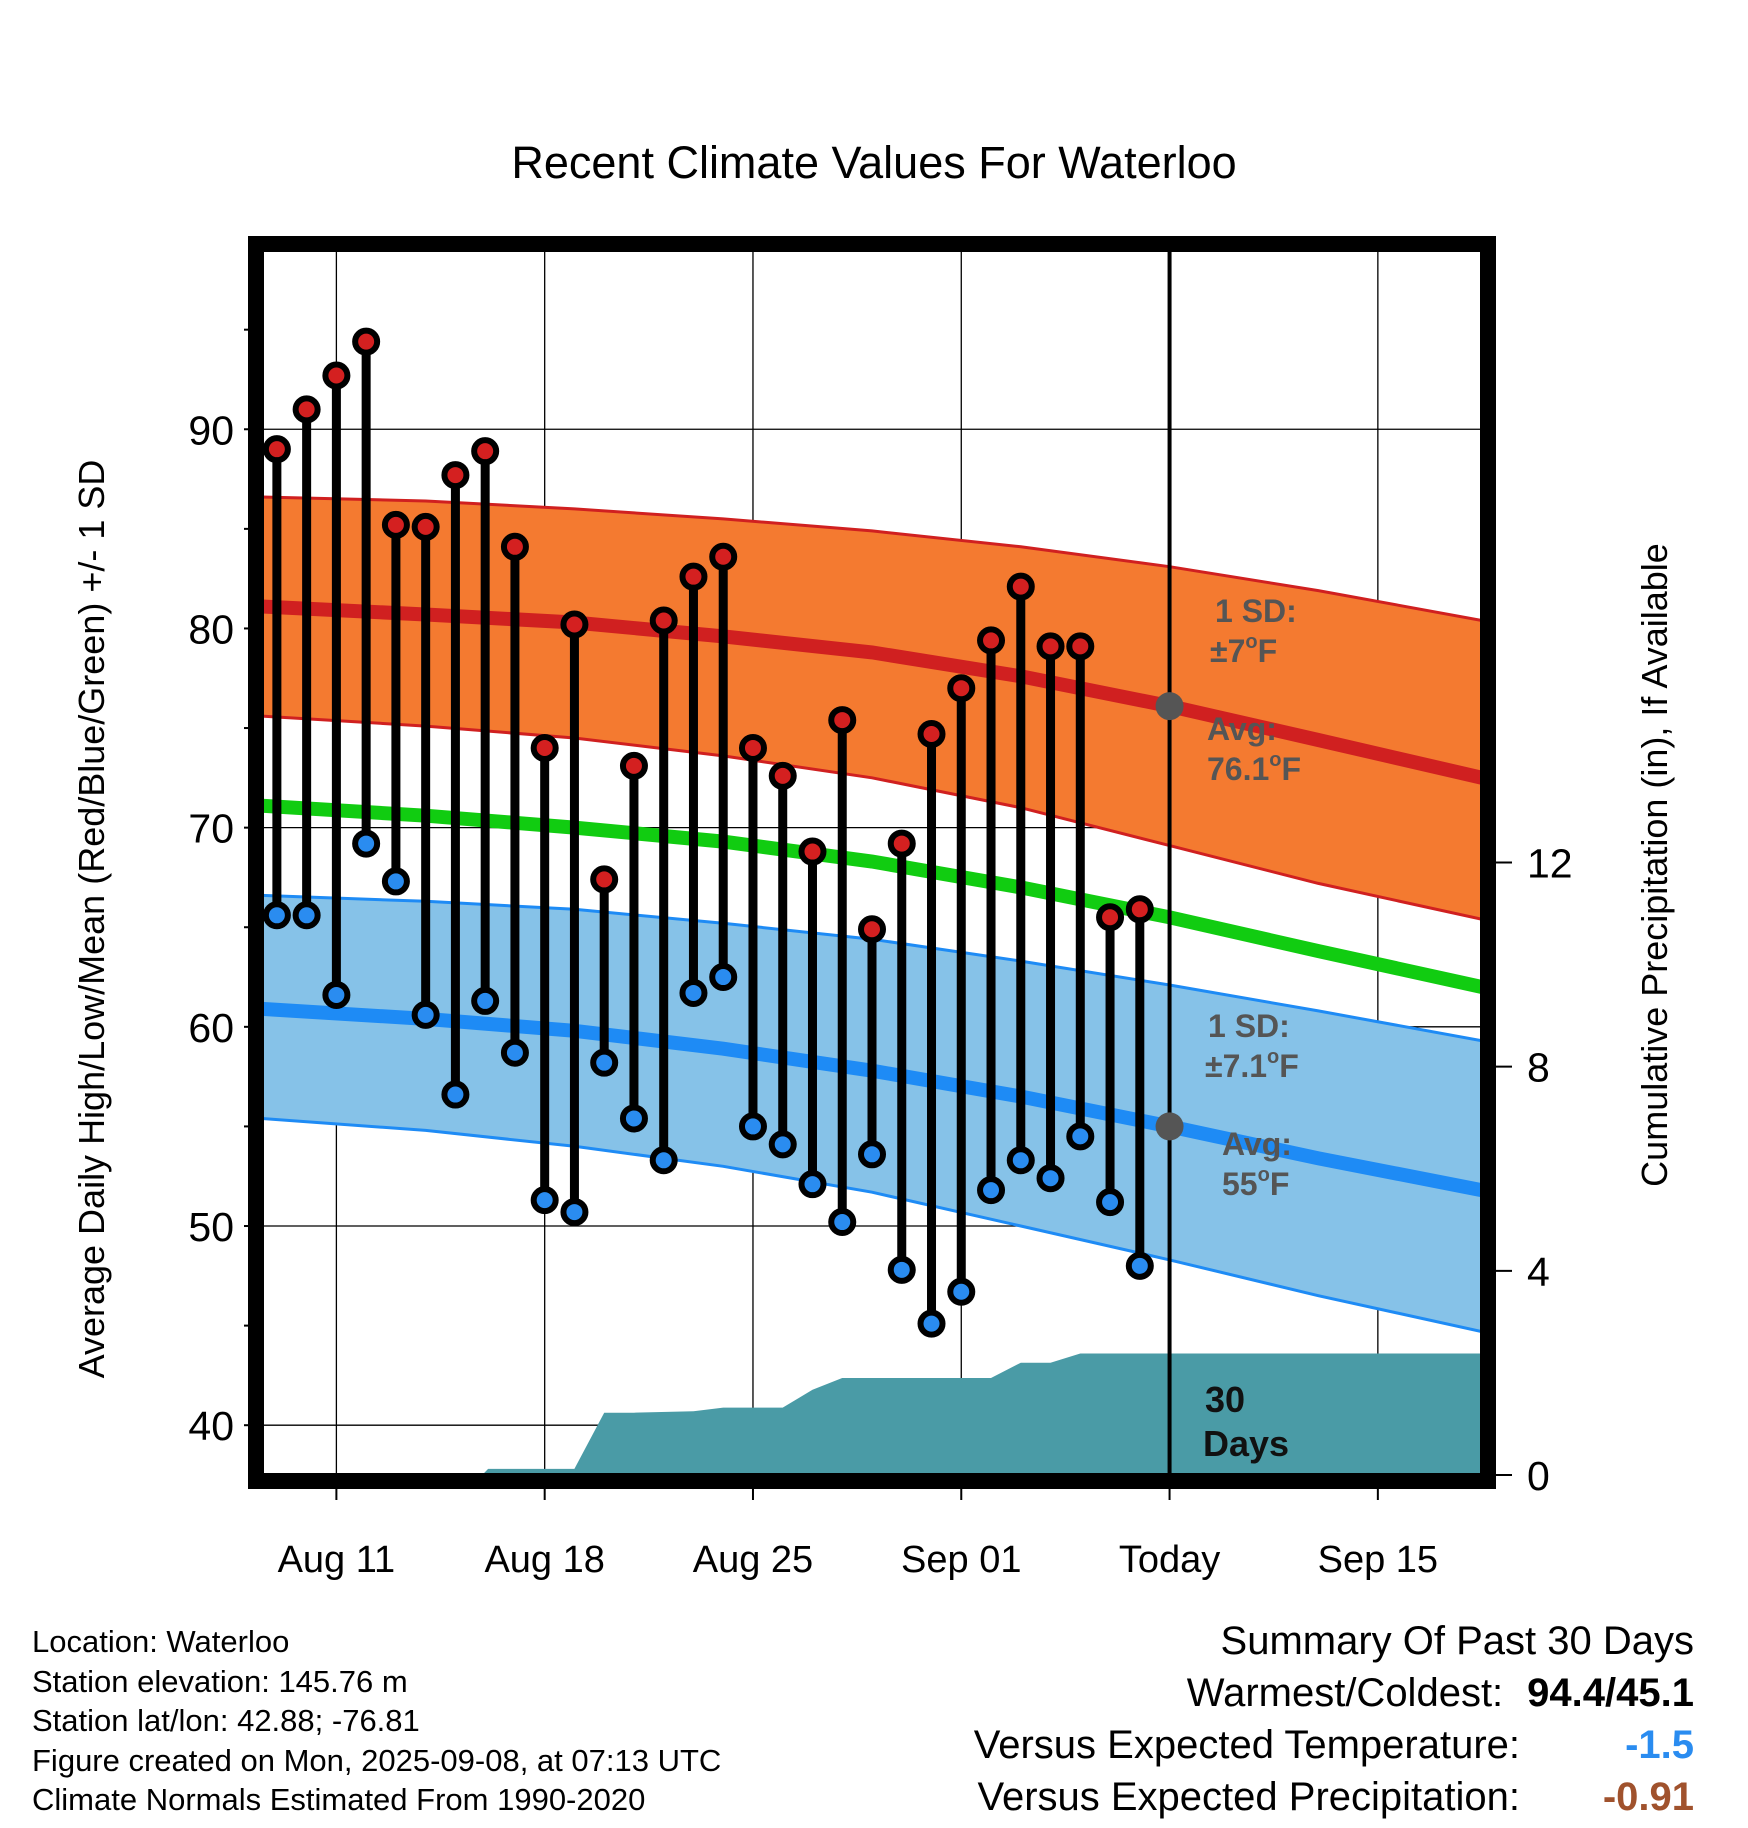  Describe the element at coordinates (226, 1720) in the screenshot. I see `info-latlon: Station lat/lon: 42.88; -76.81` at that location.